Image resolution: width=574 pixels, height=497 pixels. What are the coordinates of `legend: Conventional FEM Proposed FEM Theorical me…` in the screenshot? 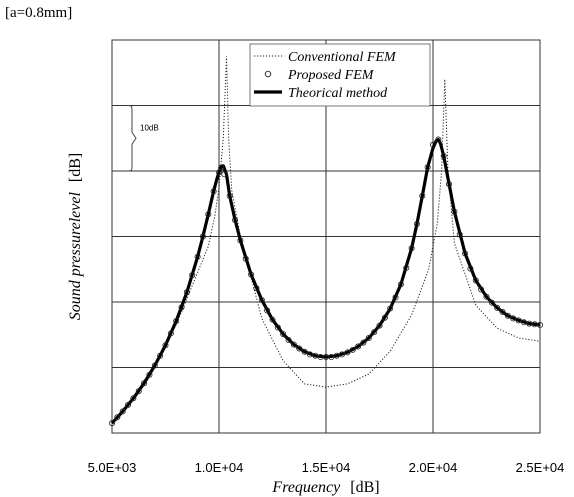 It's located at (340, 75).